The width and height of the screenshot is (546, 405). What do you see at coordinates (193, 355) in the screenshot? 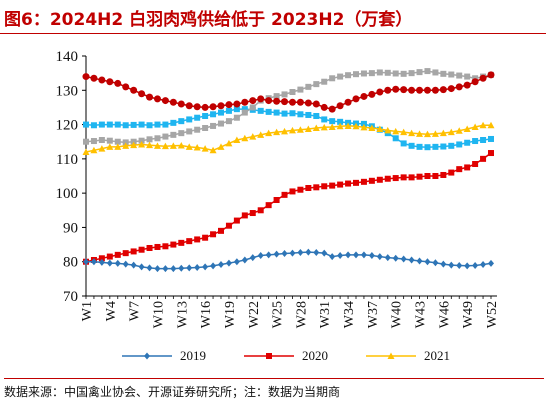
I see `legend-label: 2019` at bounding box center [193, 355].